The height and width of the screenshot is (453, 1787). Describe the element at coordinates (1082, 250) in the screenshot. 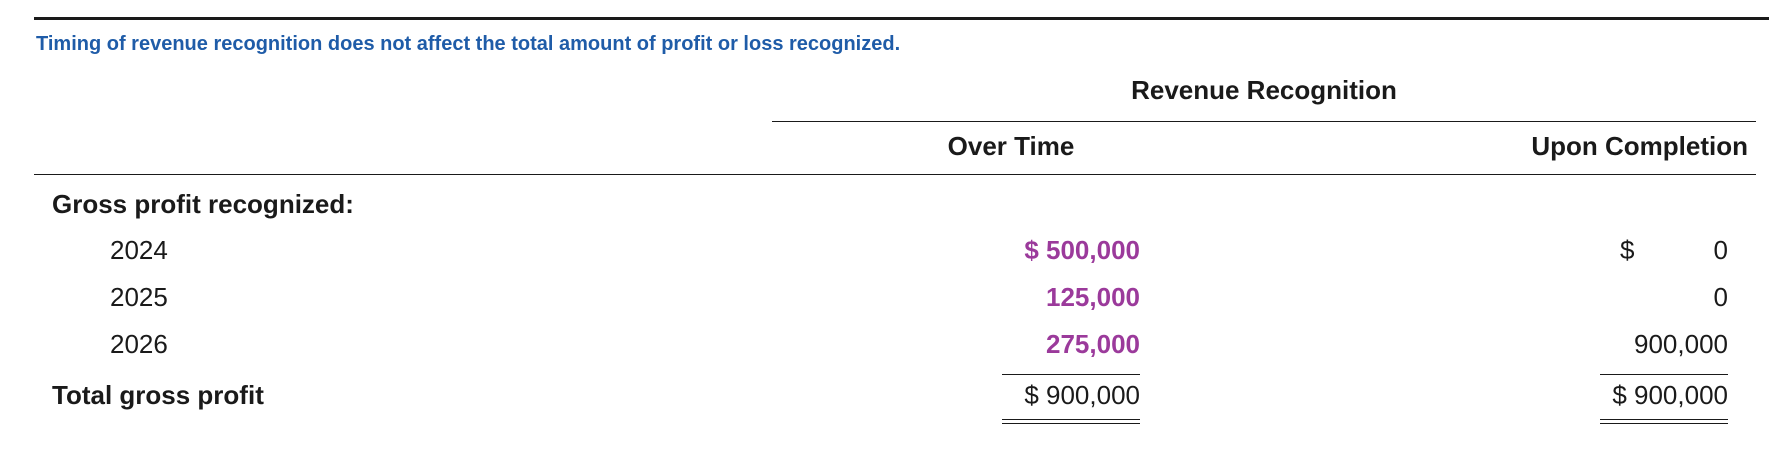

I see `cell-2024-over-time: $ 500,000` at that location.